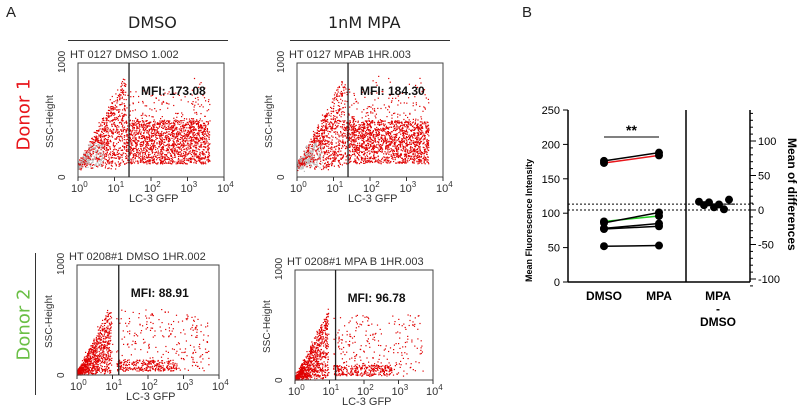  What do you see at coordinates (35, 324) in the screenshot?
I see `donor-2-rule` at bounding box center [35, 324].